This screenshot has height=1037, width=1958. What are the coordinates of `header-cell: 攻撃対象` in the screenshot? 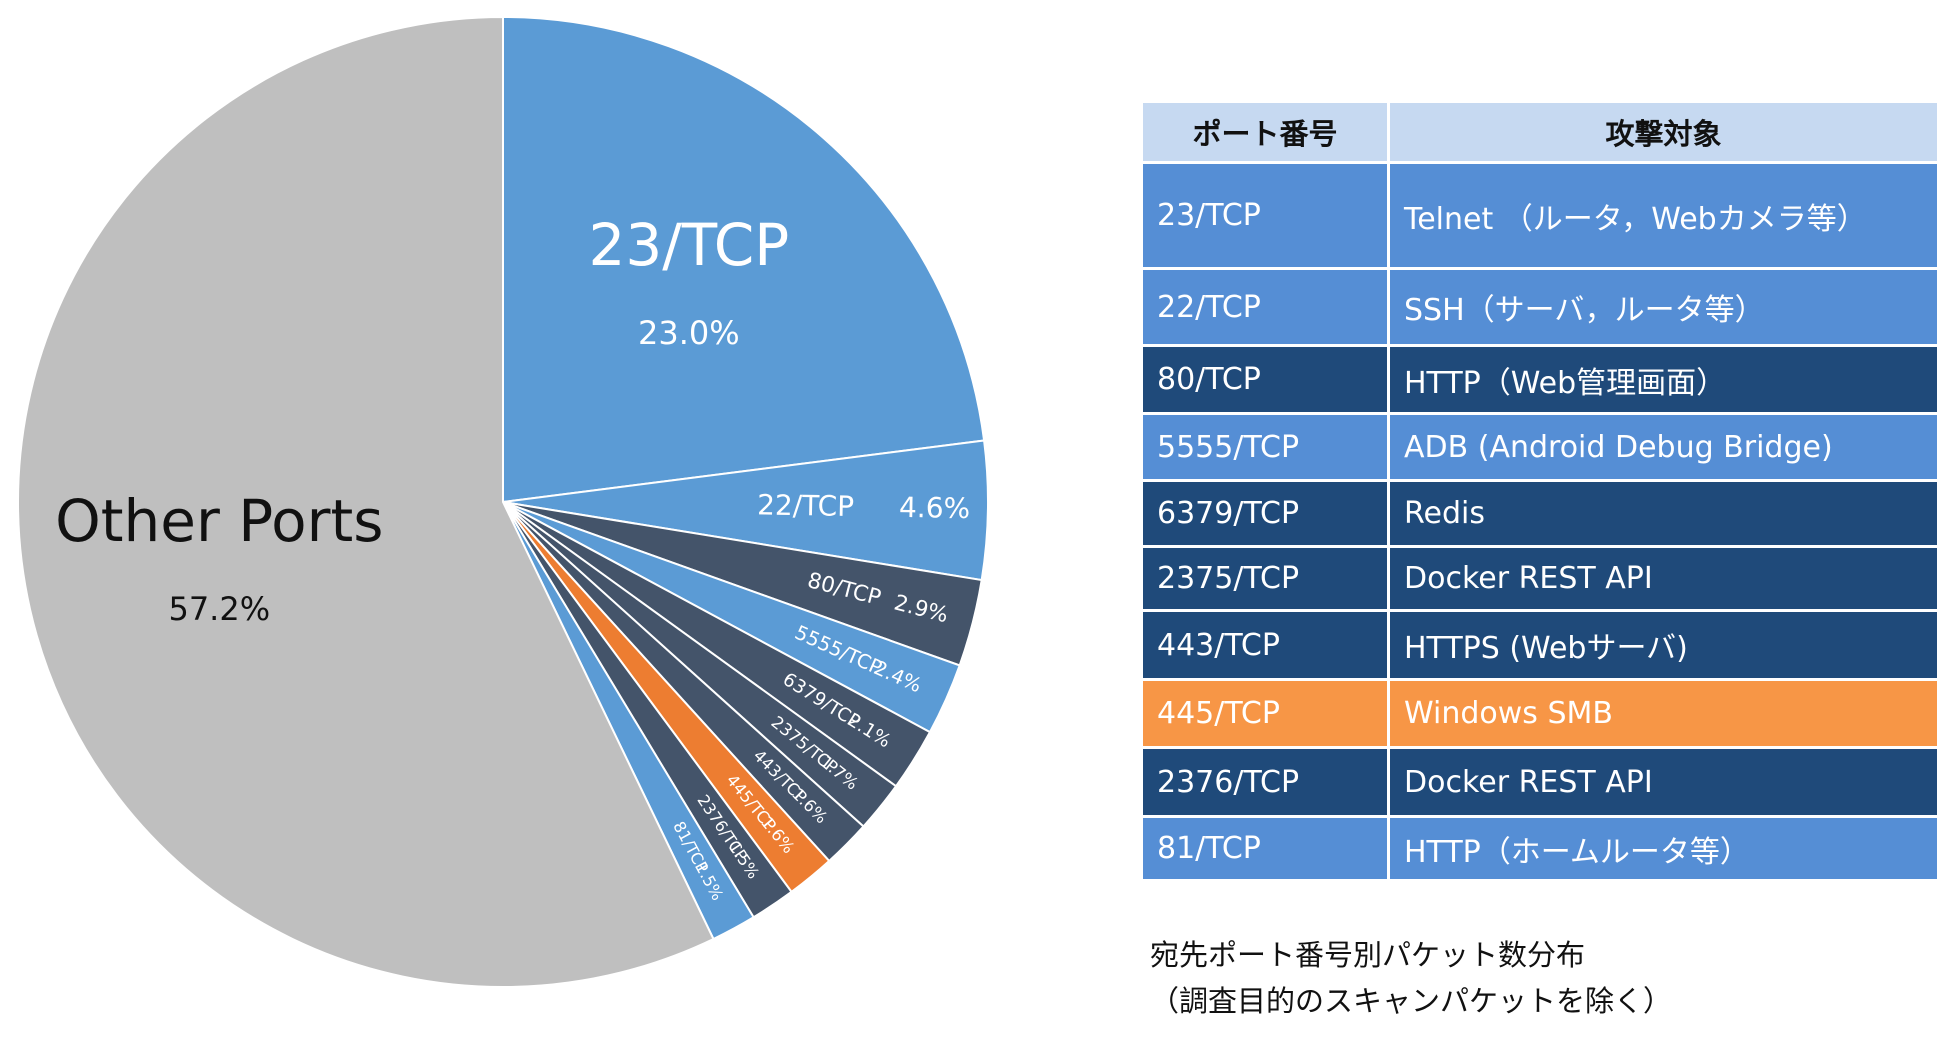 It's located at (1663, 132).